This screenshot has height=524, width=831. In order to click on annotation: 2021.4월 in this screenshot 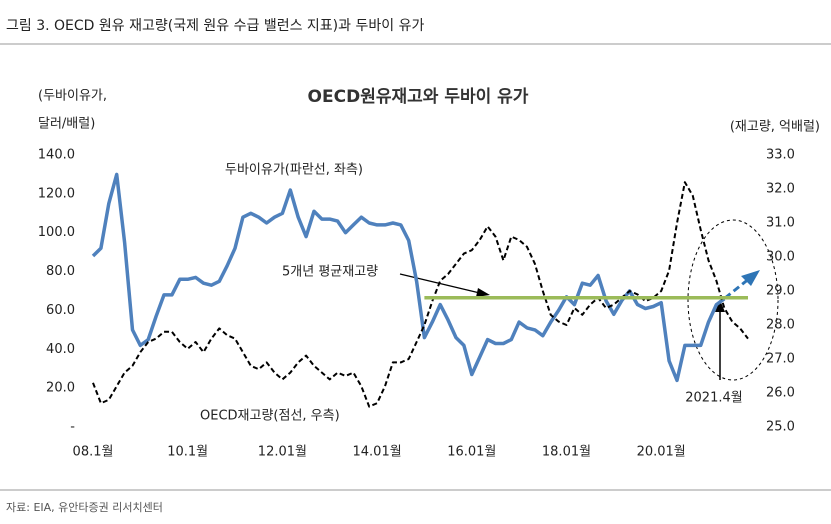, I will do `click(713, 398)`.